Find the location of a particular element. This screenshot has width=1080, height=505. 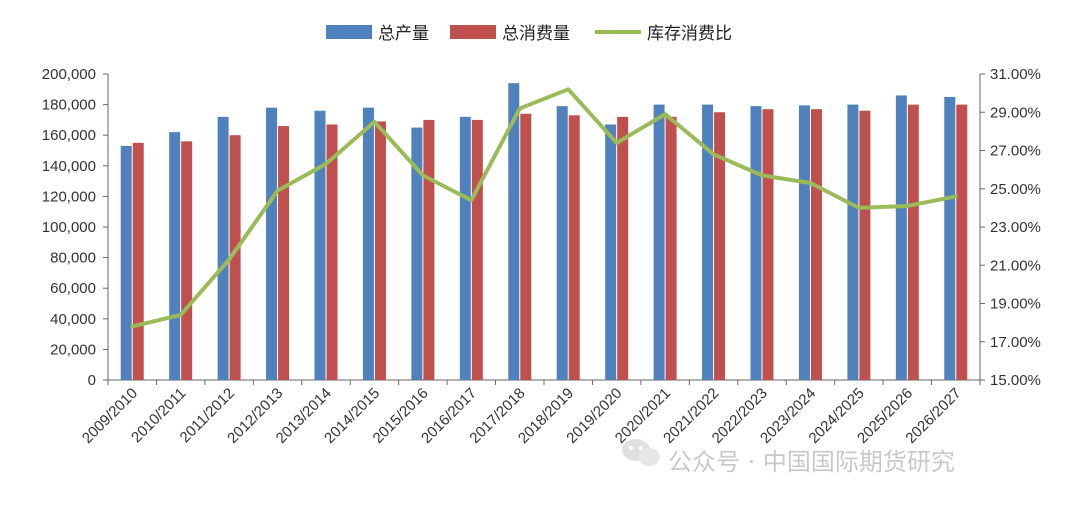

left-tick-label: 180,000 is located at coordinates (69, 105).